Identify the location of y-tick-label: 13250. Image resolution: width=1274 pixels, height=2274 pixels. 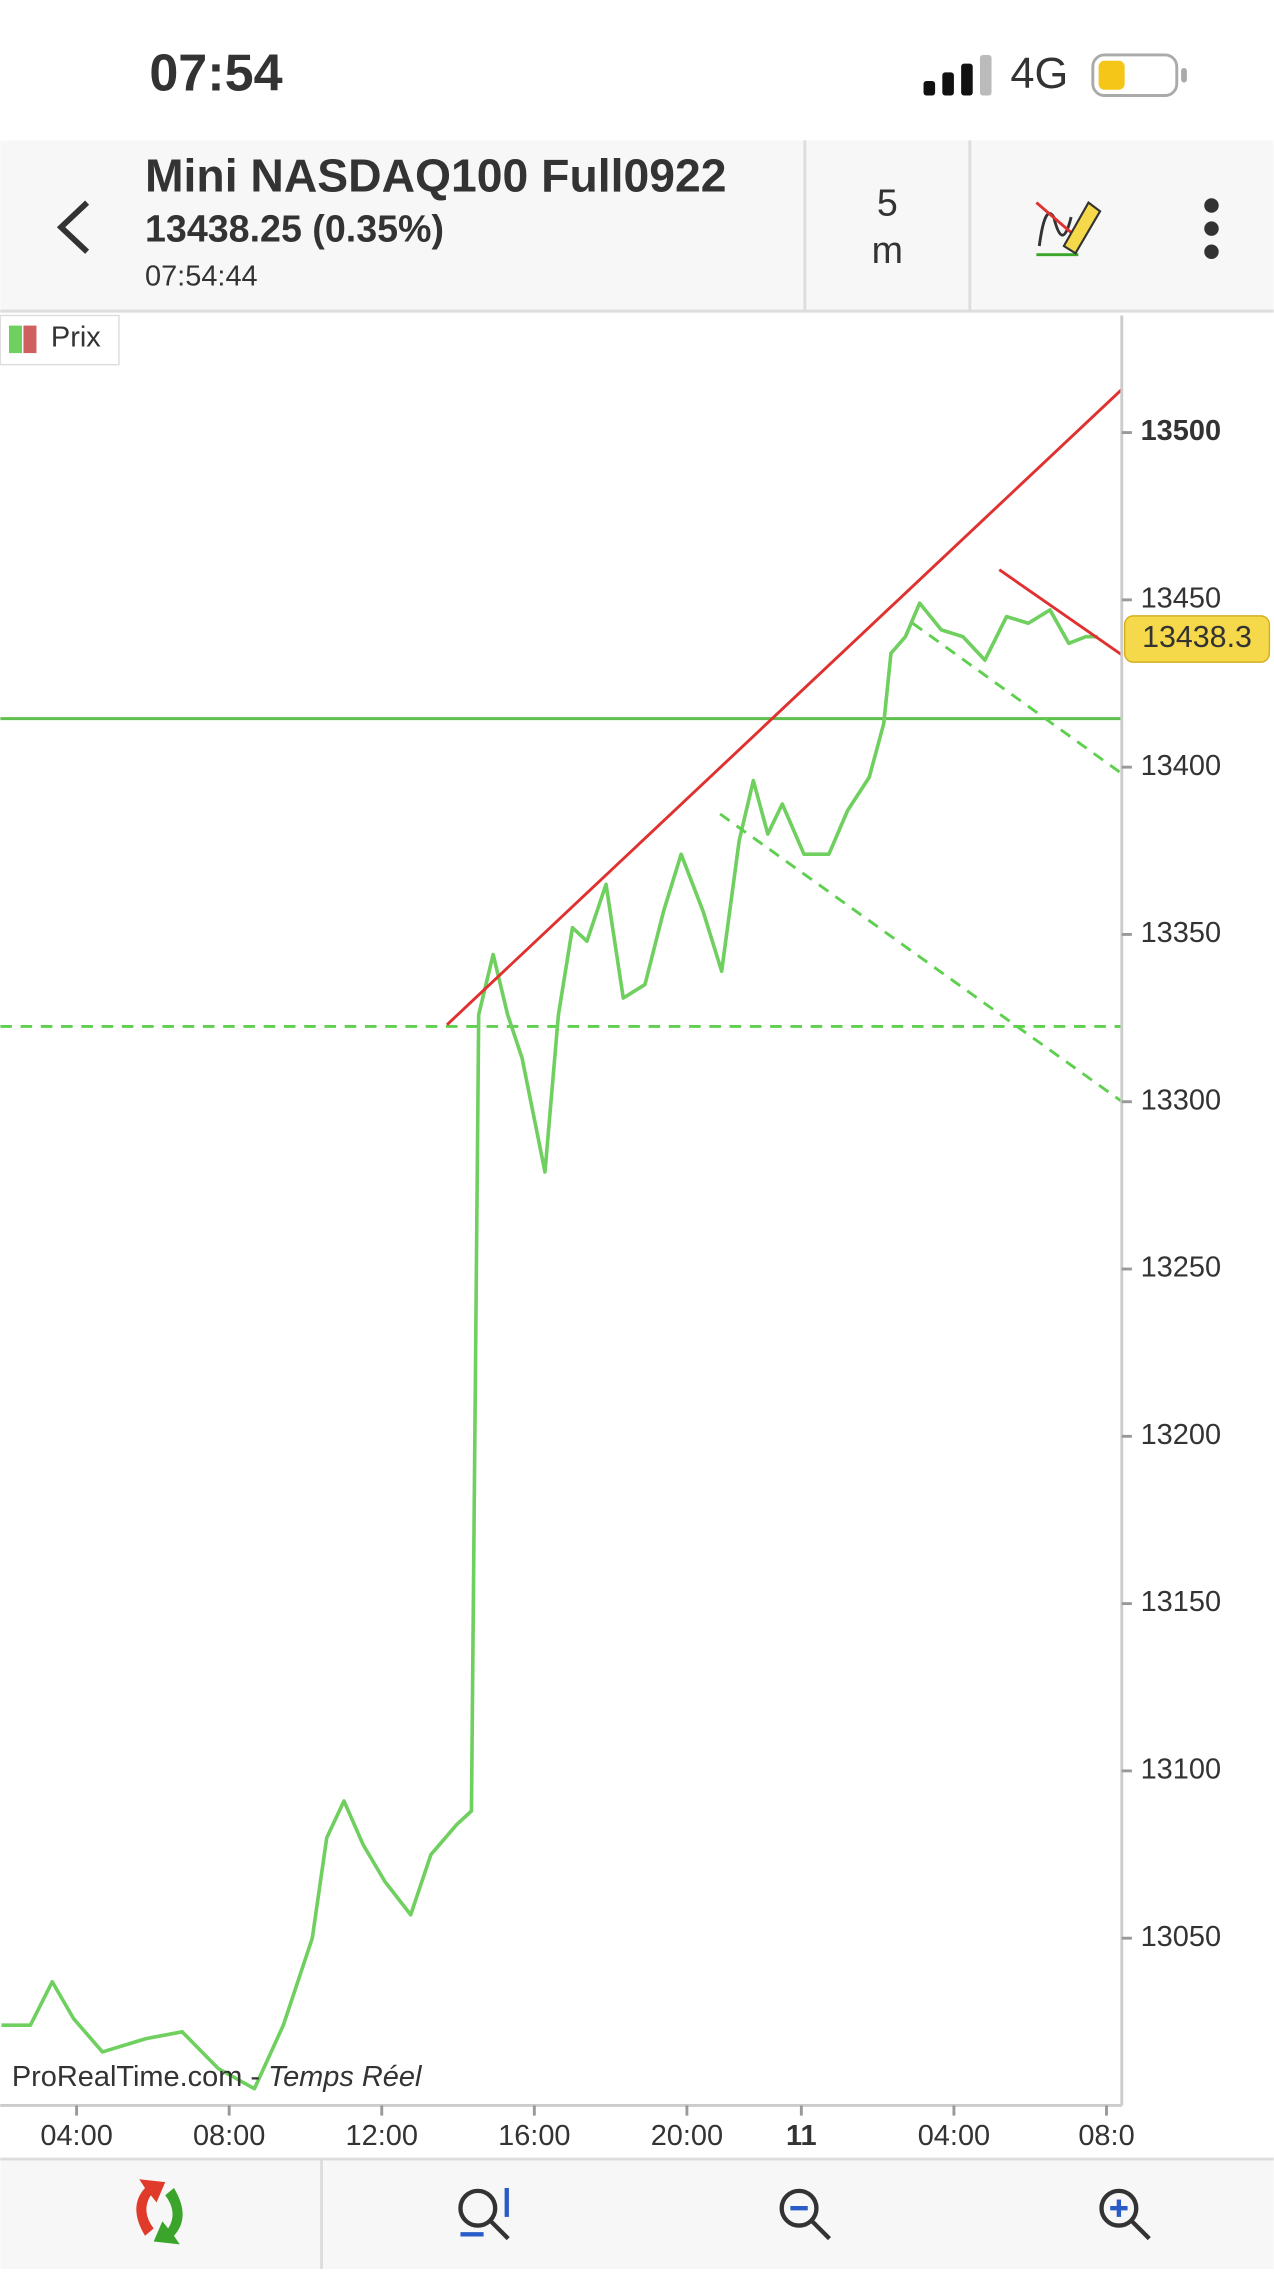
(1181, 1268).